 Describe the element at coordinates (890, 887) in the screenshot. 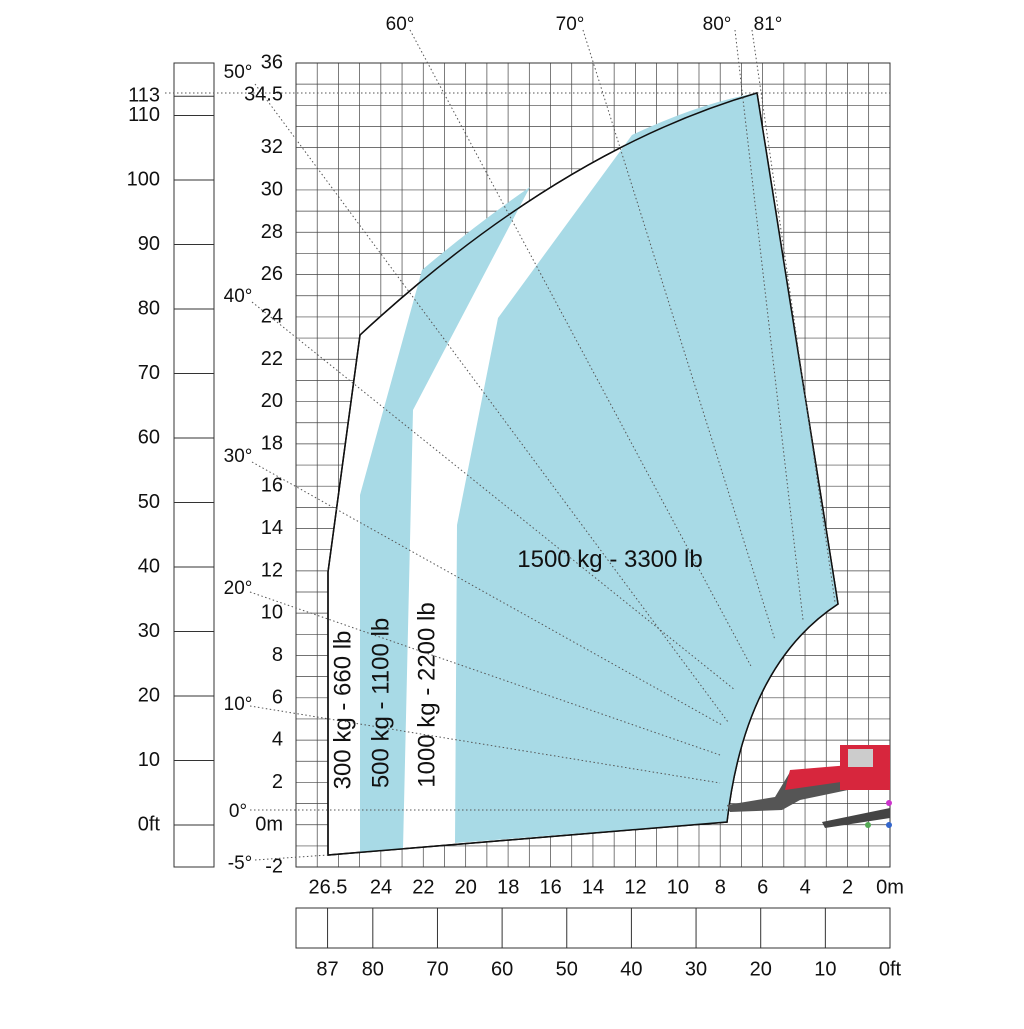

I see `reach-m-label: 0m` at that location.